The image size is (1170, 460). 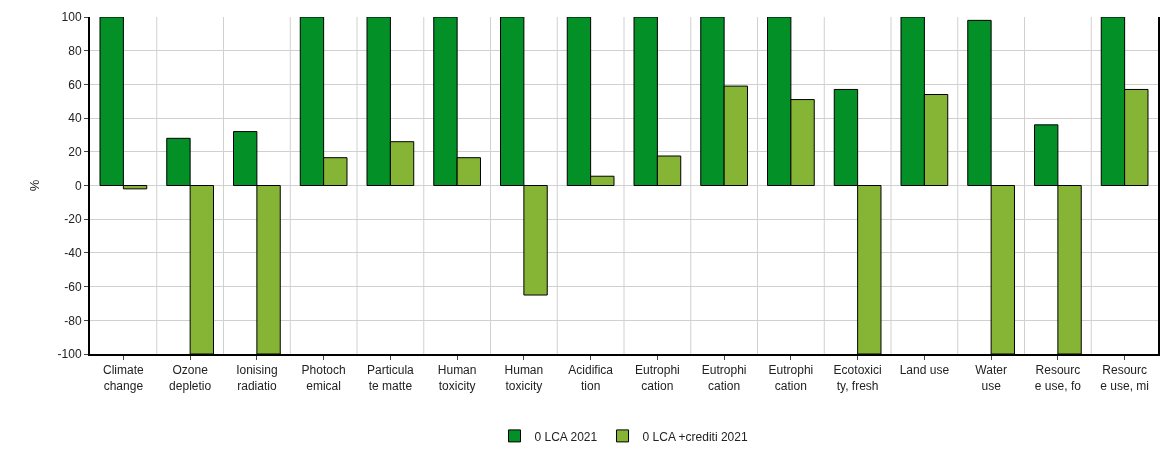 What do you see at coordinates (591, 378) in the screenshot?
I see `x-tick-label: Acidifica tion` at bounding box center [591, 378].